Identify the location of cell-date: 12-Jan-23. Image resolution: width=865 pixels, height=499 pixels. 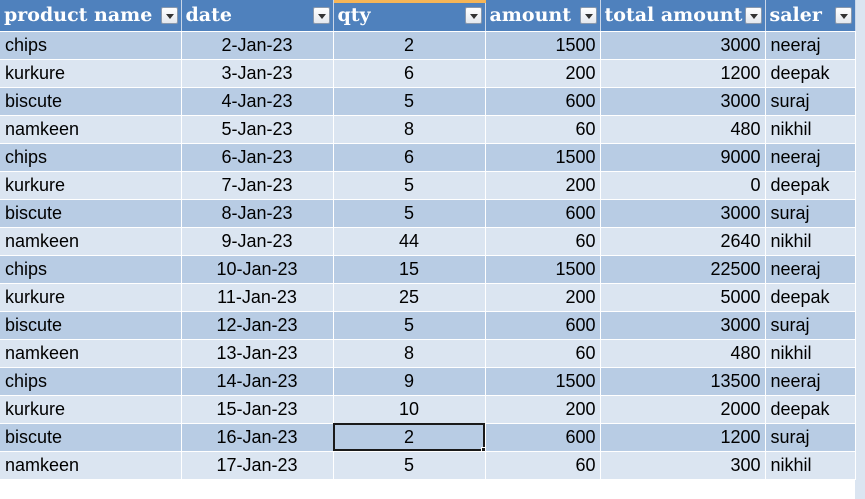
(257, 325).